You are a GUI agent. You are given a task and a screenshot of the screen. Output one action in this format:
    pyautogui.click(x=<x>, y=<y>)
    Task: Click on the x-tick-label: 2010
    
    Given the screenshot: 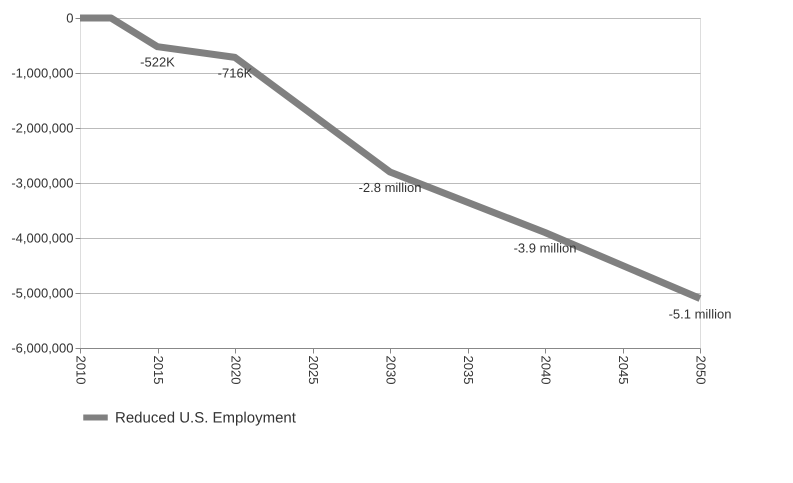 What is the action you would take?
    pyautogui.click(x=81, y=370)
    